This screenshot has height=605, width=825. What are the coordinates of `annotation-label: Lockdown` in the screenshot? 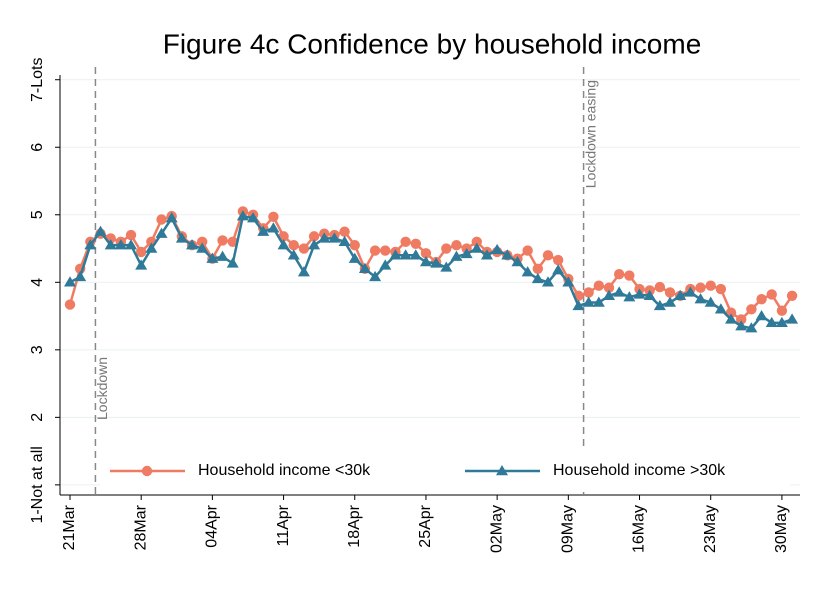 It's located at (102, 388).